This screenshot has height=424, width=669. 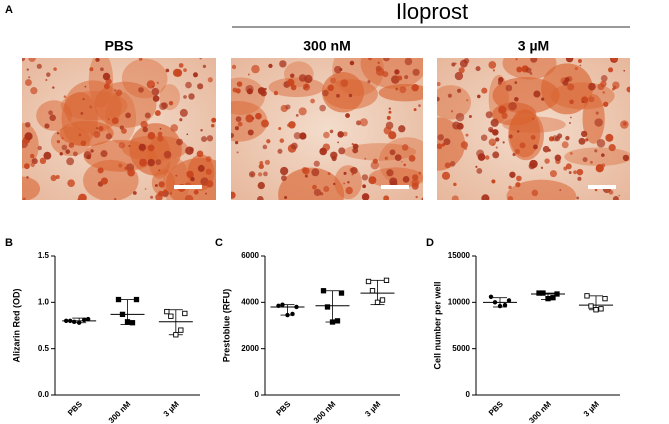 I want to click on y-axis-label: Prestoblue (RFU), so click(x=226, y=326).